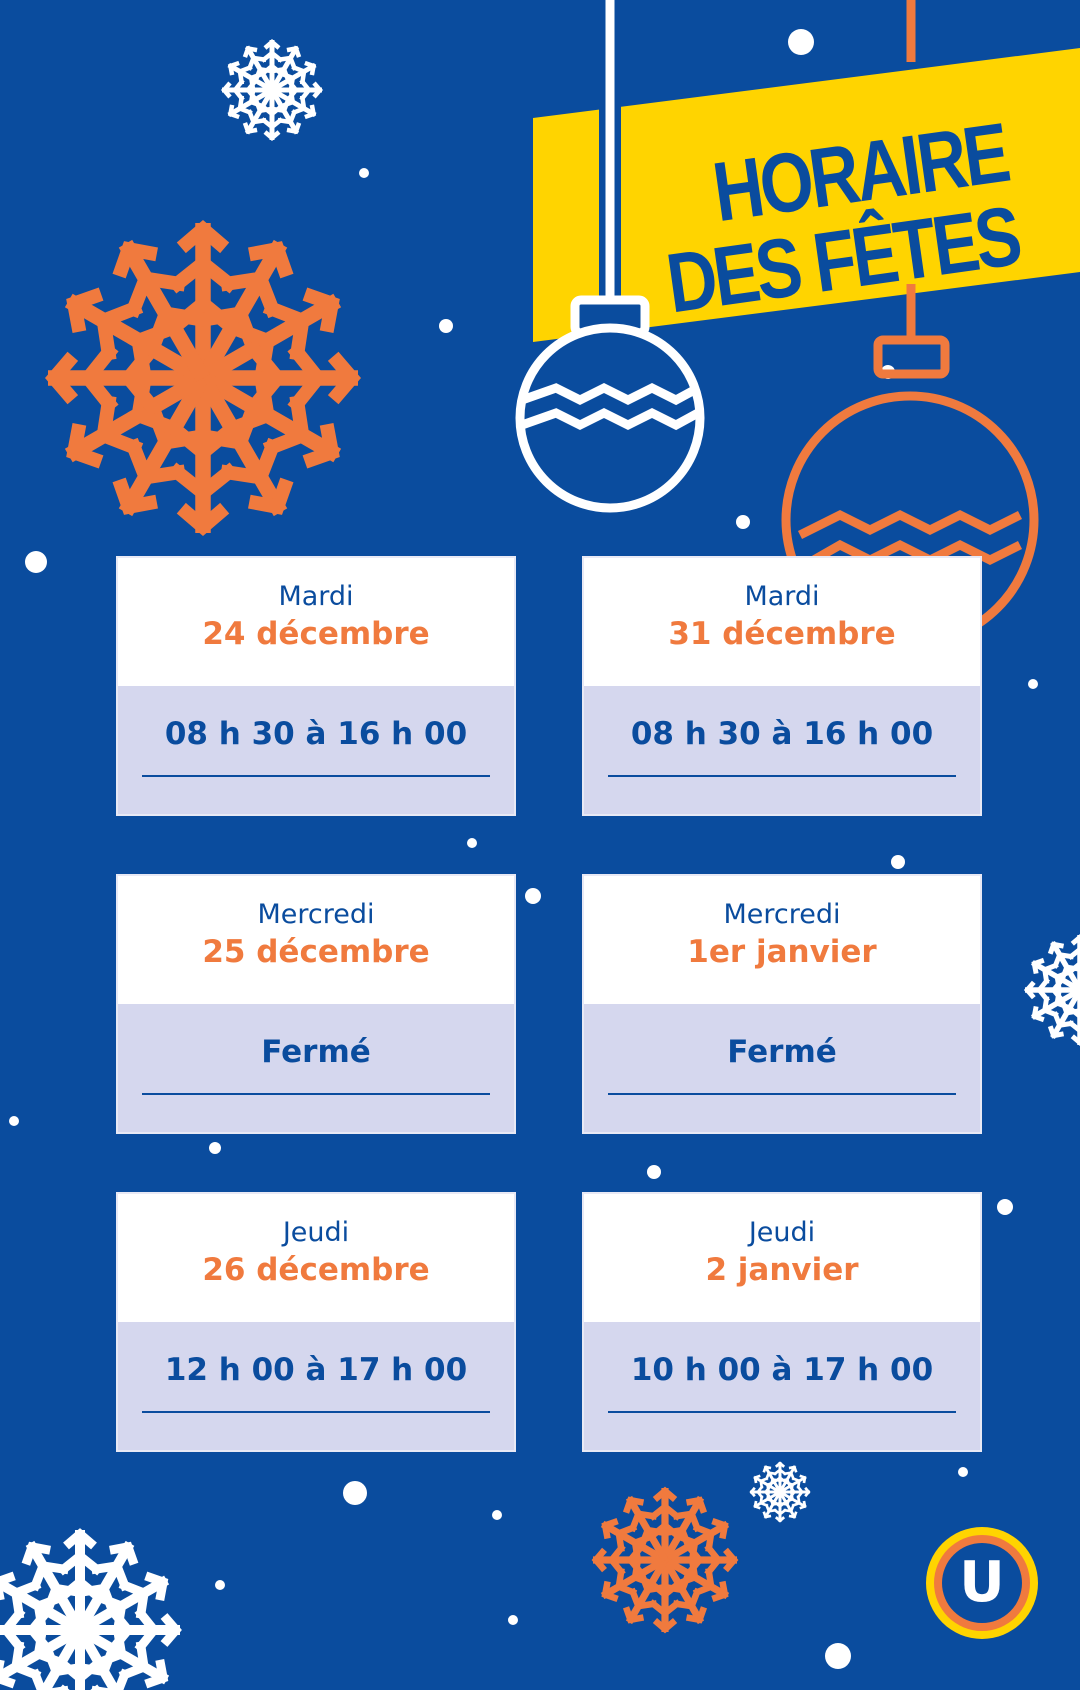 The height and width of the screenshot is (1690, 1080). Describe the element at coordinates (316, 1004) in the screenshot. I see `schedule-card: Mercredi 25 décembre Fermé` at that location.